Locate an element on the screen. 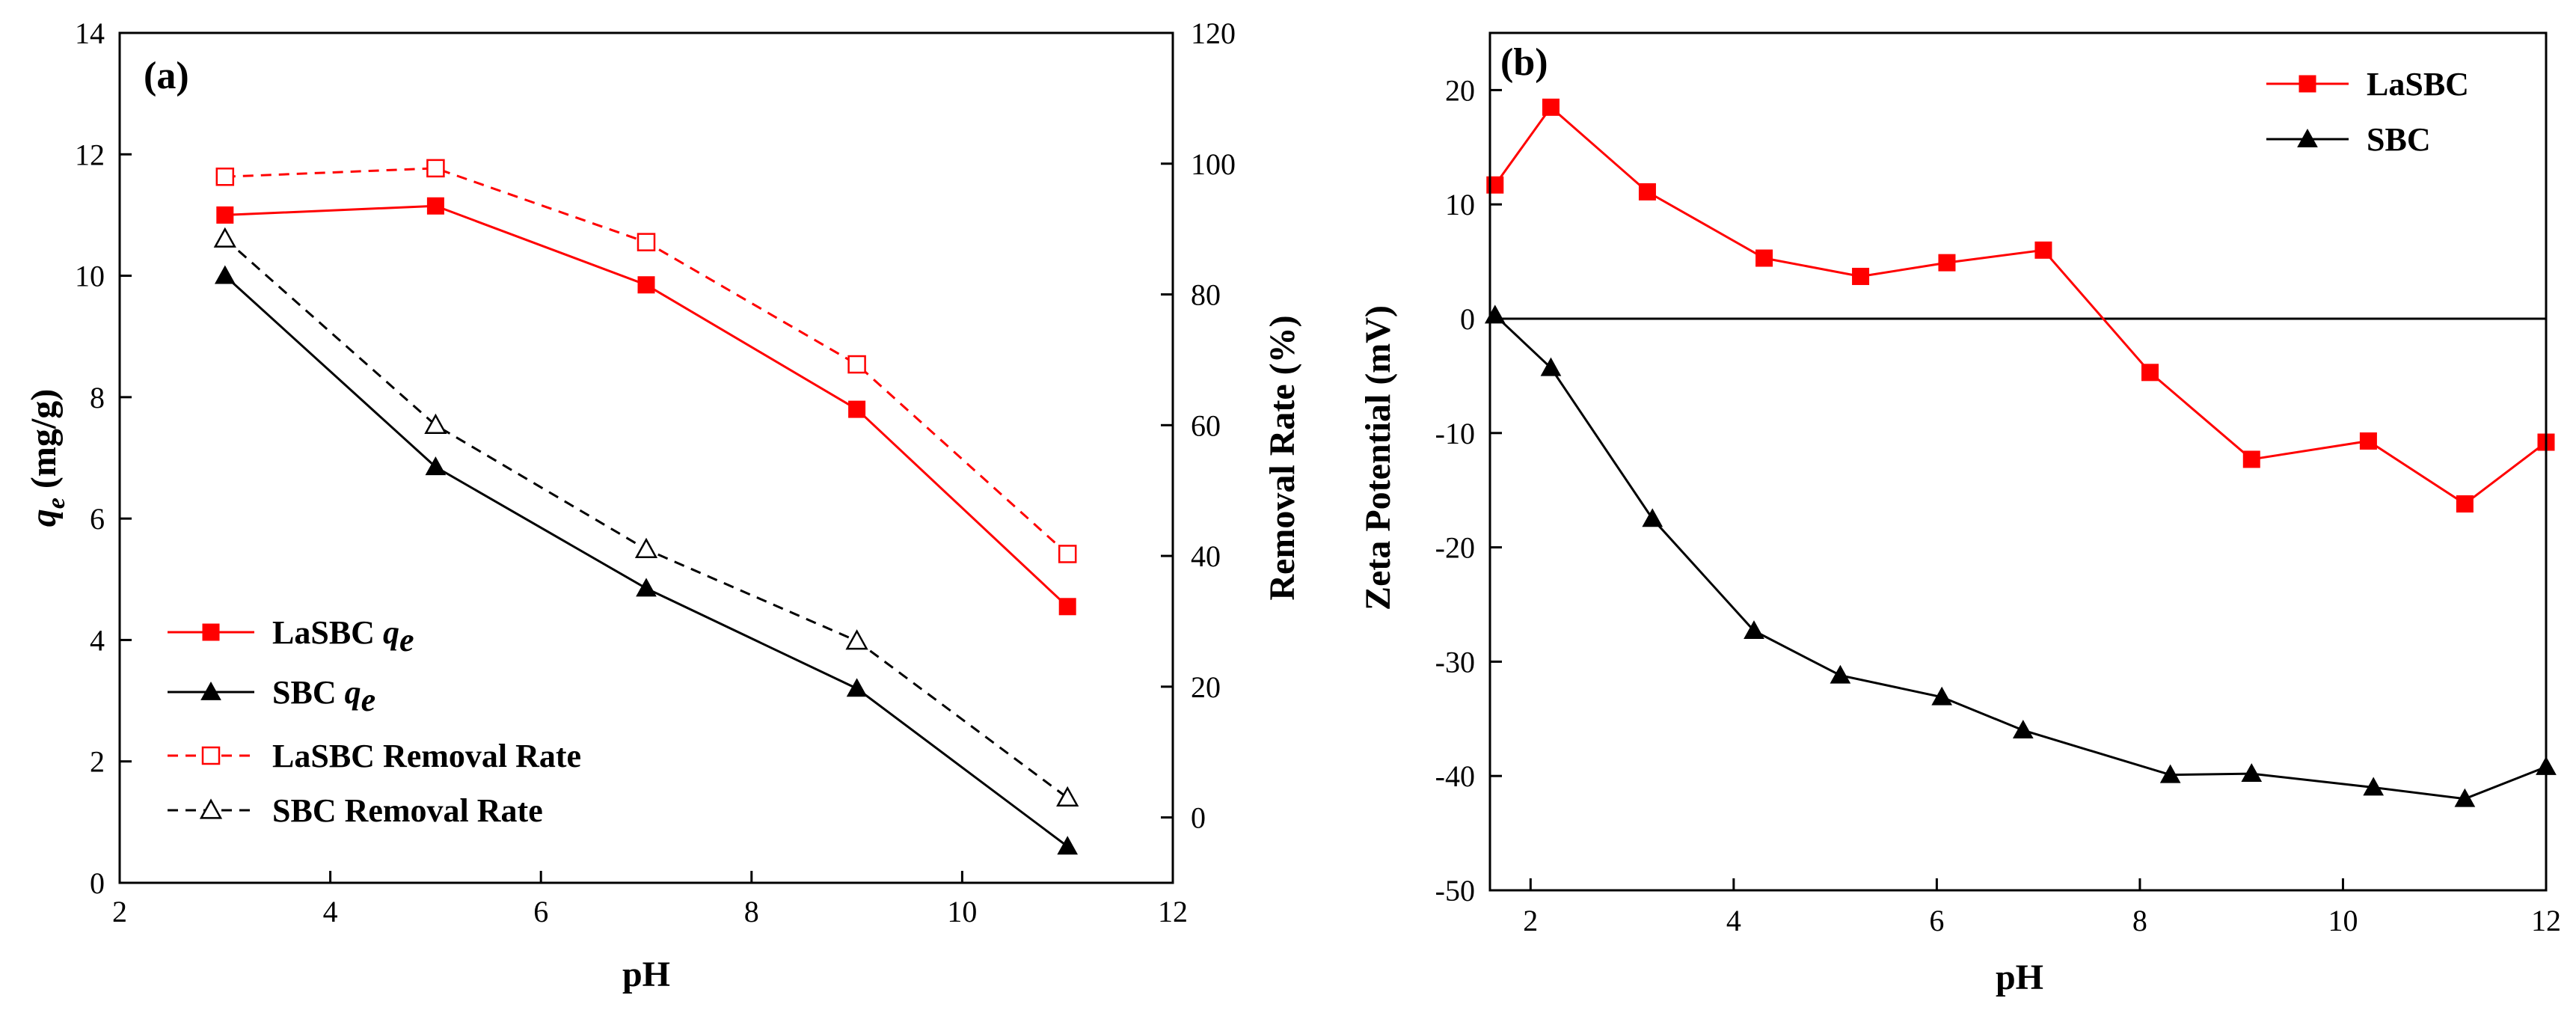 The width and height of the screenshot is (2576, 1010). panel-b-x-tick-label: 6 is located at coordinates (1936, 920).